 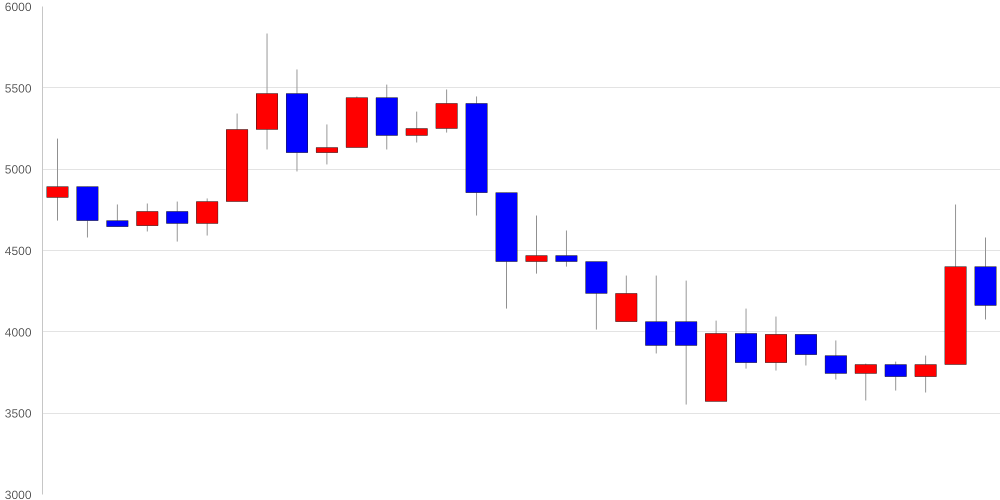 What do you see at coordinates (18, 88) in the screenshot?
I see `y-tick-label: 5500` at bounding box center [18, 88].